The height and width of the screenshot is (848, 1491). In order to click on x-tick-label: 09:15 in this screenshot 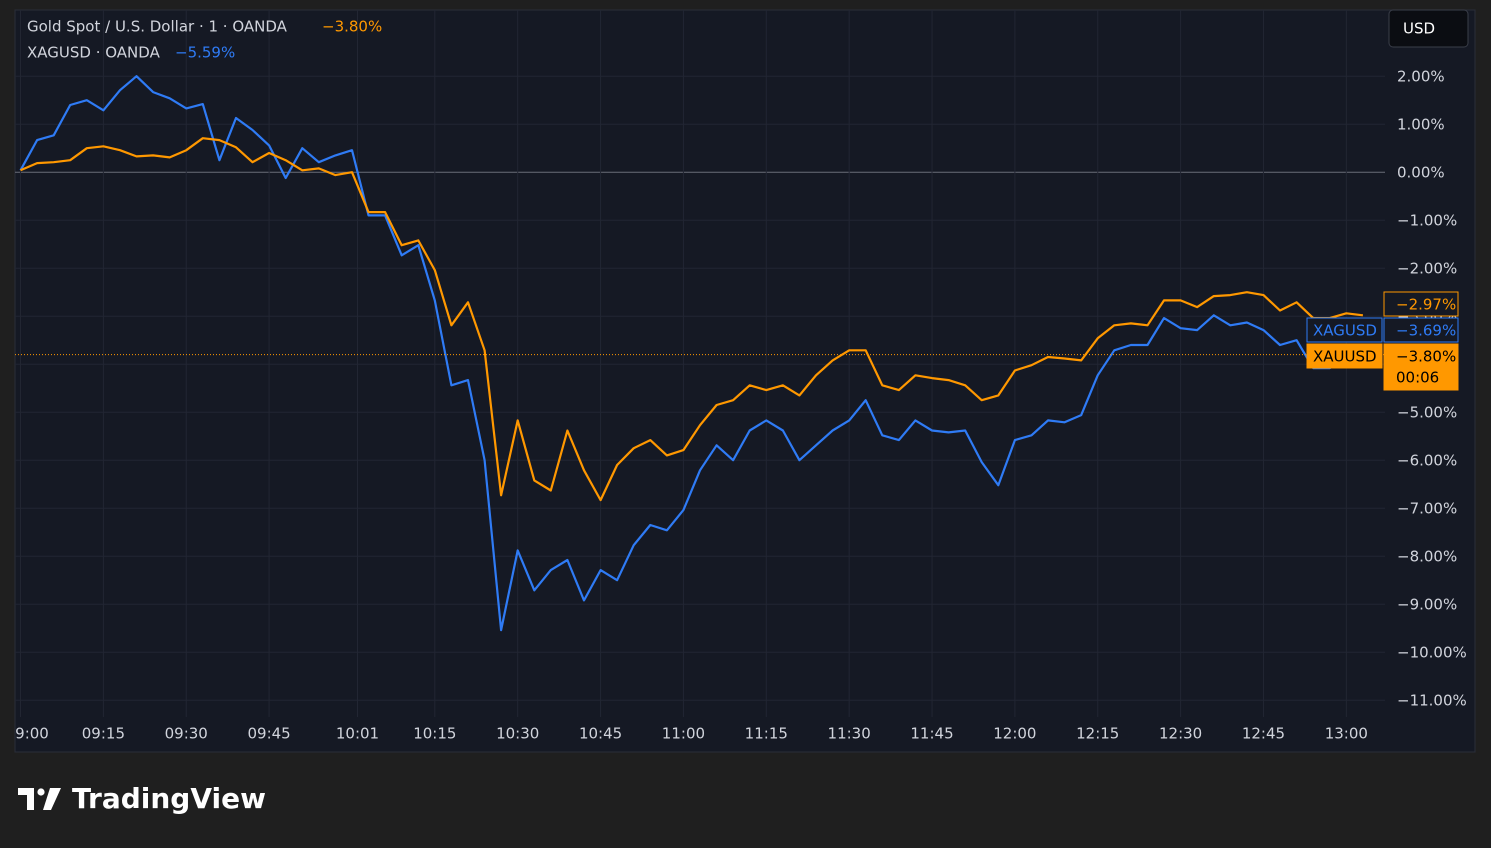, I will do `click(103, 734)`.